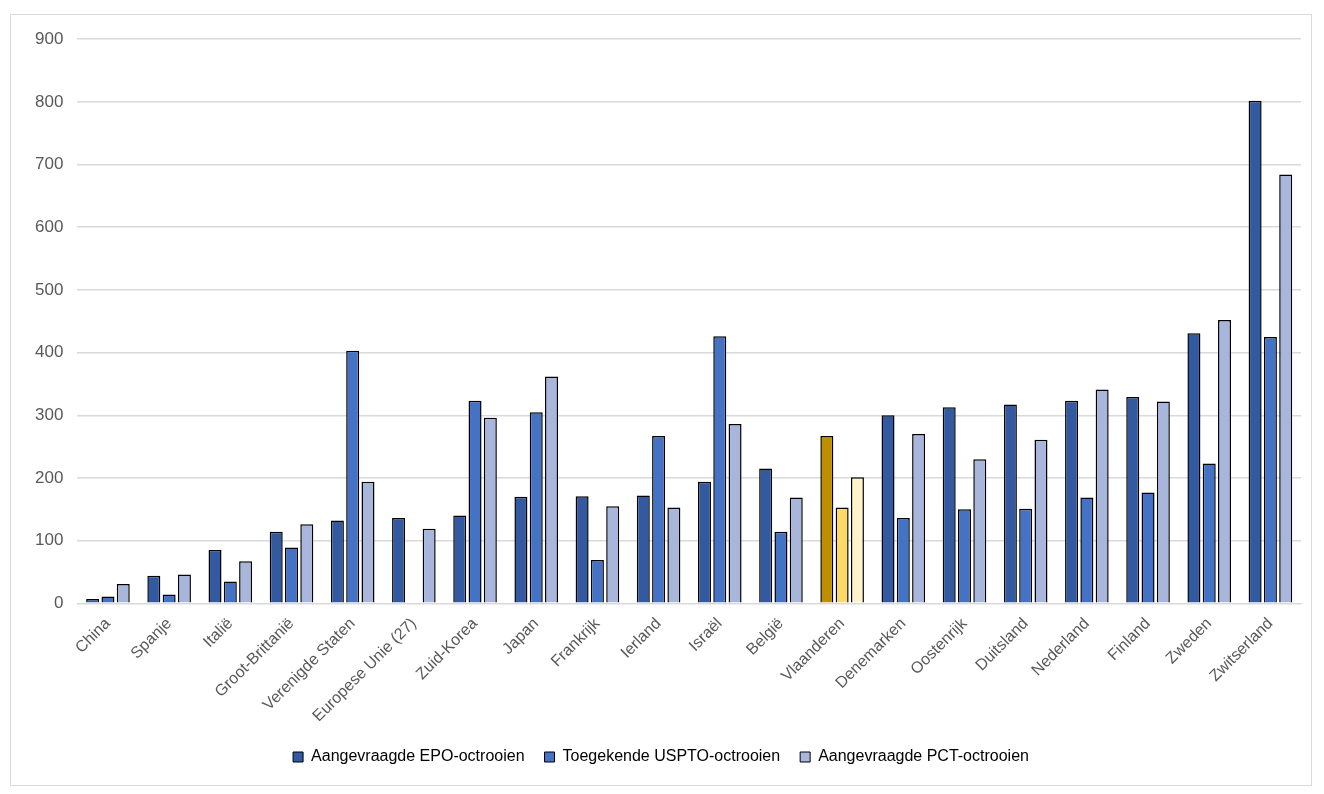 This screenshot has width=1324, height=794. I want to click on y-tick-label: 500, so click(49, 289).